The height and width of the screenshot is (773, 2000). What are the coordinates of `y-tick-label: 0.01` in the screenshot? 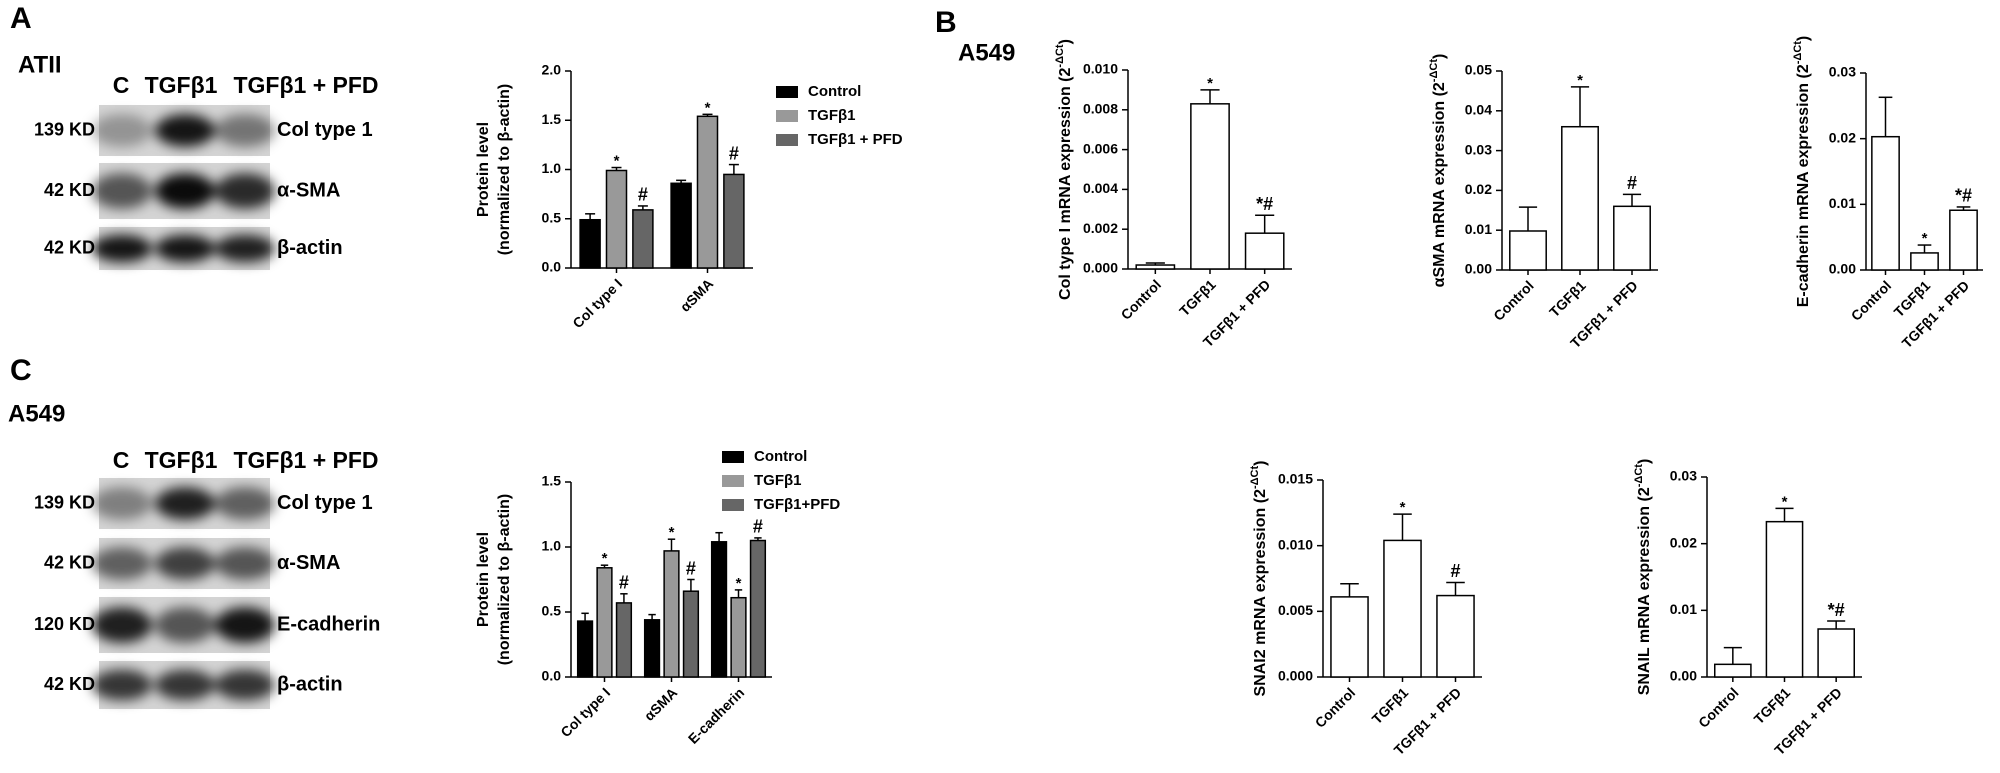 It's located at (1683, 609).